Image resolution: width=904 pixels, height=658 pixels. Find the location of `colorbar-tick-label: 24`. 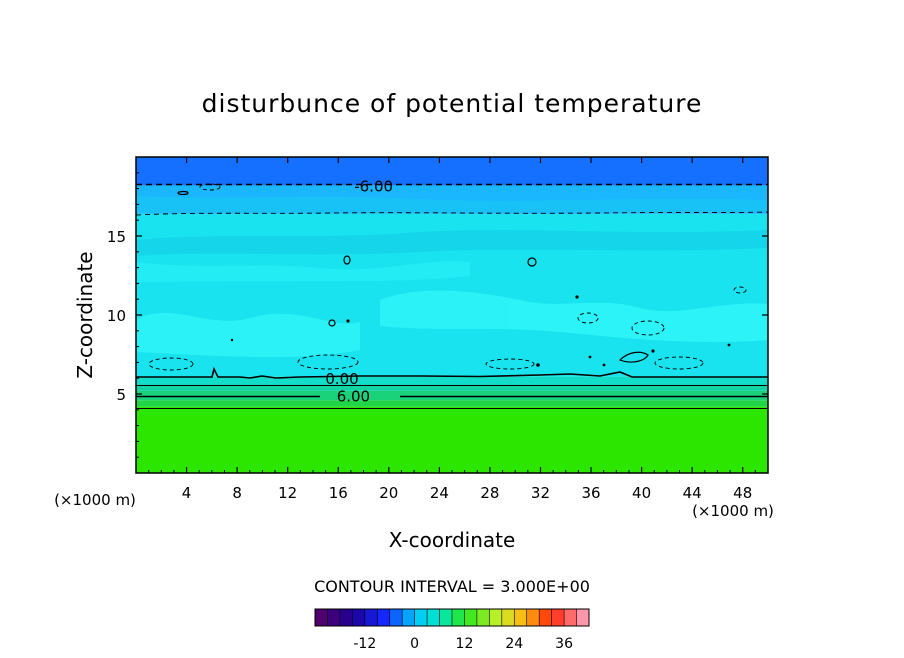

colorbar-tick-label: 24 is located at coordinates (514, 644).